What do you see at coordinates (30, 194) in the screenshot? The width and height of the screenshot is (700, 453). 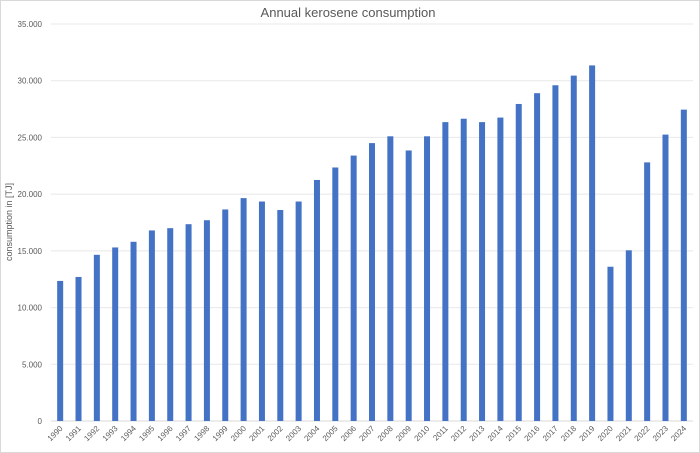 I see `y-tick-label: 20.000` at bounding box center [30, 194].